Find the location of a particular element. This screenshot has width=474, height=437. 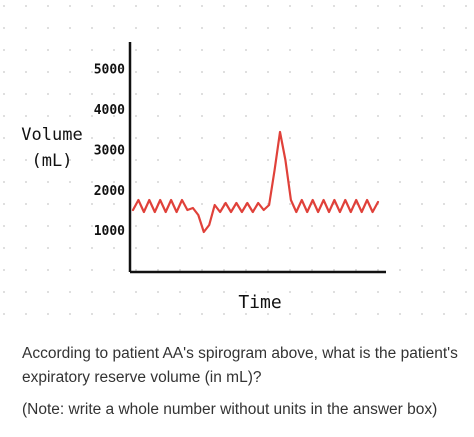

y-tick-label: 3000 is located at coordinates (109, 150).